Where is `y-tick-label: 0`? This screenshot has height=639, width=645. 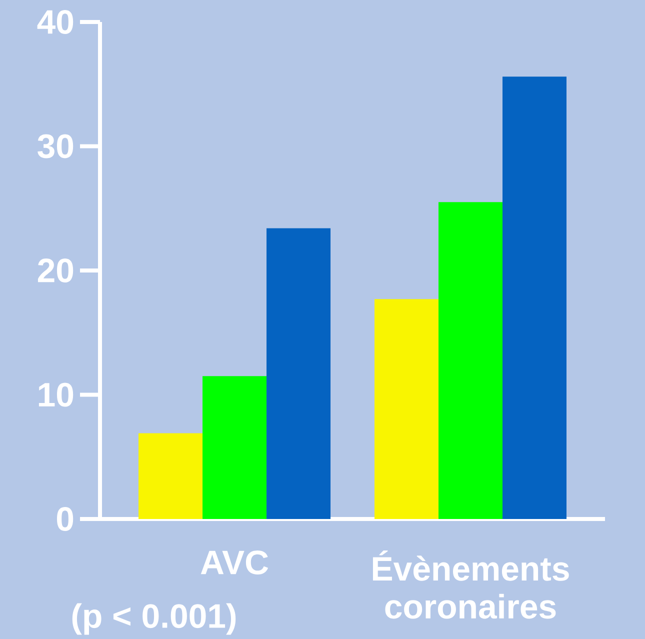
y-tick-label: 0 is located at coordinates (65, 518).